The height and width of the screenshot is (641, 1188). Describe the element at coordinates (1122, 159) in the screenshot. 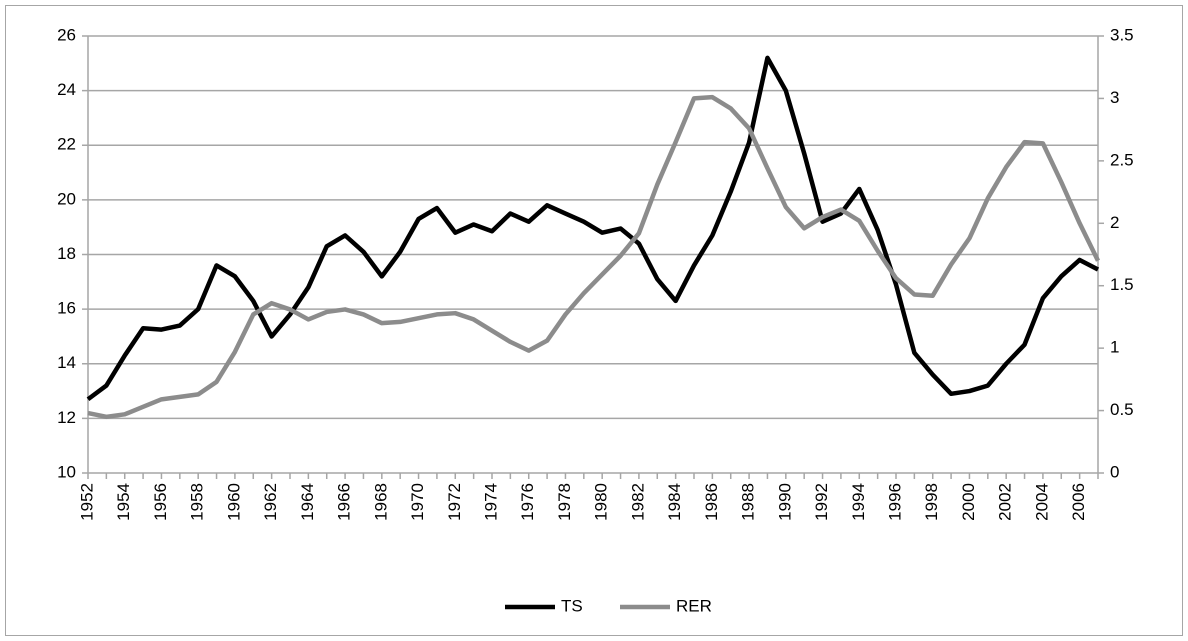

I see `y2-tick-label: 2.5` at that location.